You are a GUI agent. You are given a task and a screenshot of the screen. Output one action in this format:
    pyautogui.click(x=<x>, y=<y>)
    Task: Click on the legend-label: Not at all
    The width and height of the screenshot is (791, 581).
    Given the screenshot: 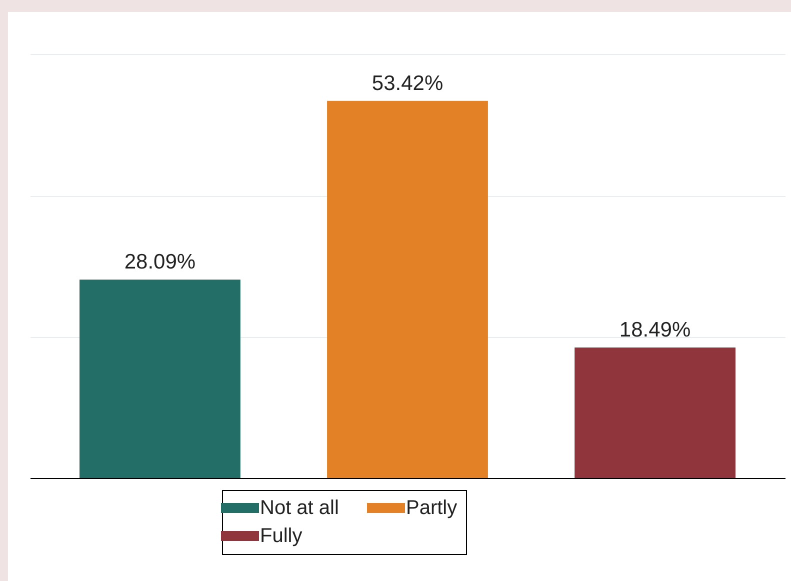 What is the action you would take?
    pyautogui.click(x=299, y=508)
    